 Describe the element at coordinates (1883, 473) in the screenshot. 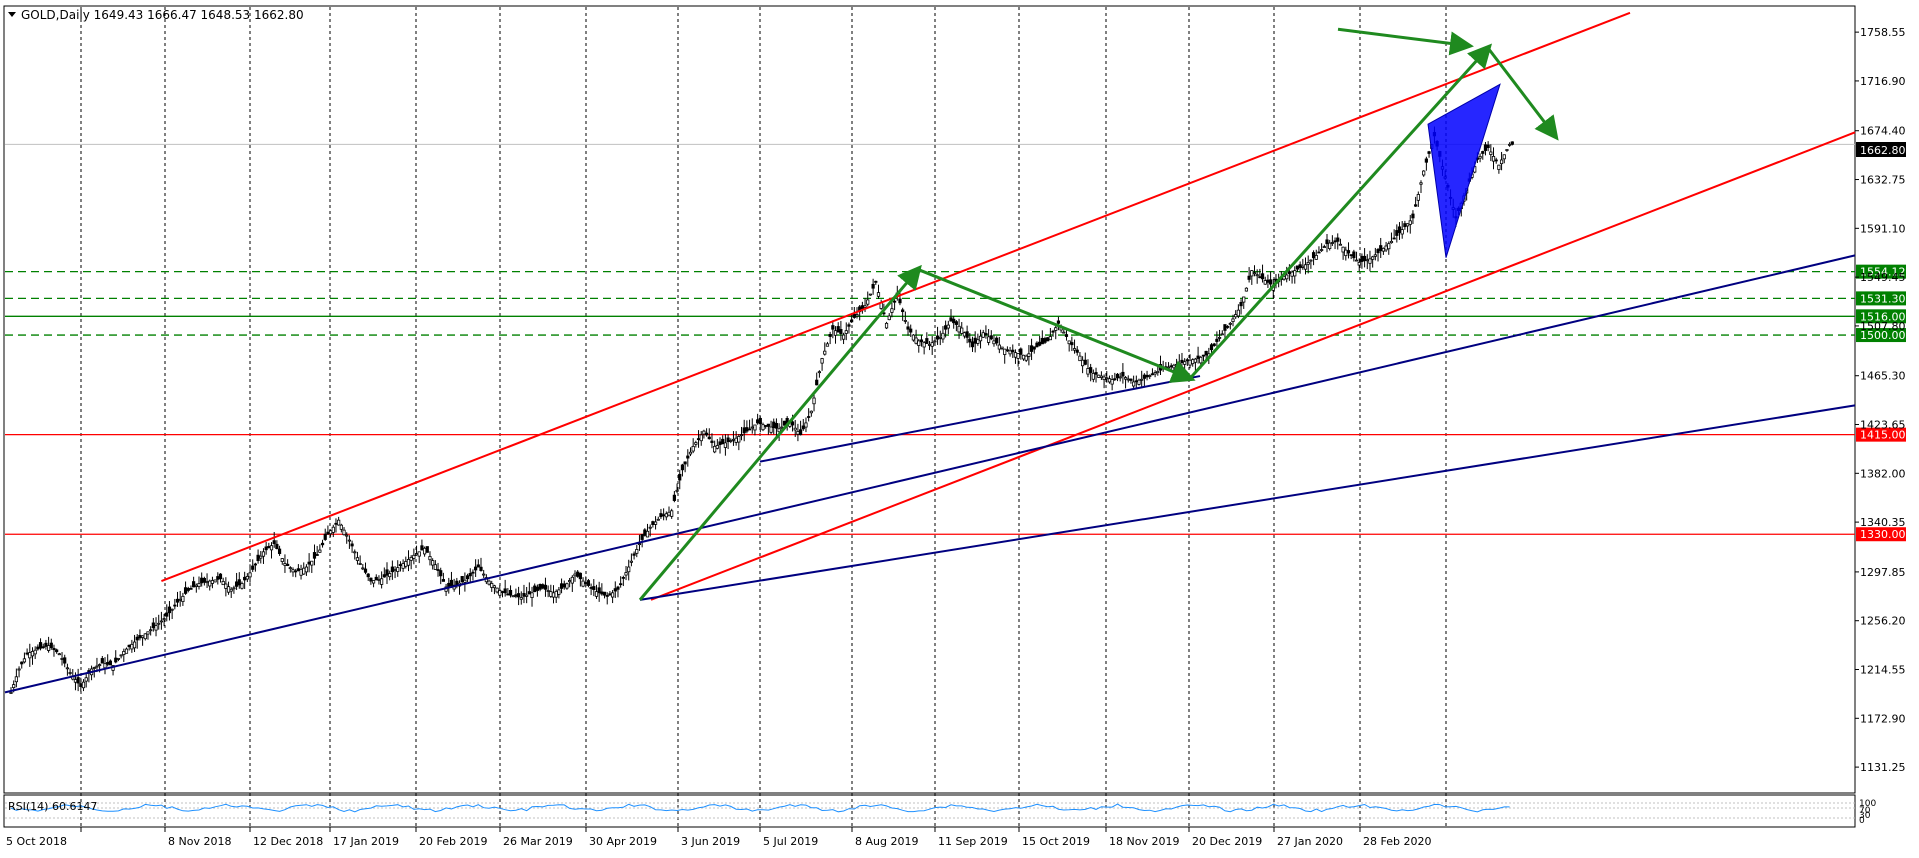

I see `price-tick-label: 1382.00` at that location.